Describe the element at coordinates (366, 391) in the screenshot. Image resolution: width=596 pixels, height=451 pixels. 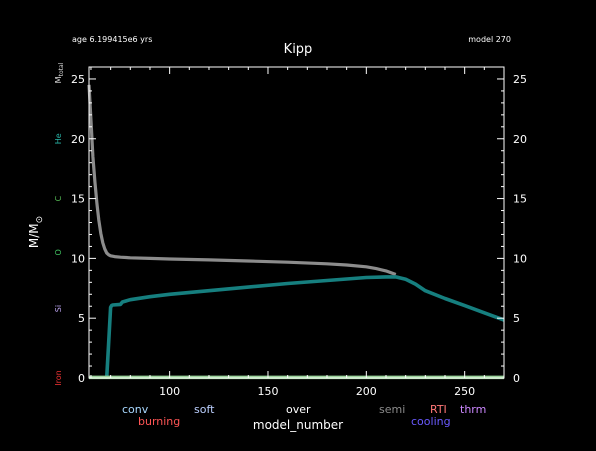
I see `x-tick-label: 200` at that location.